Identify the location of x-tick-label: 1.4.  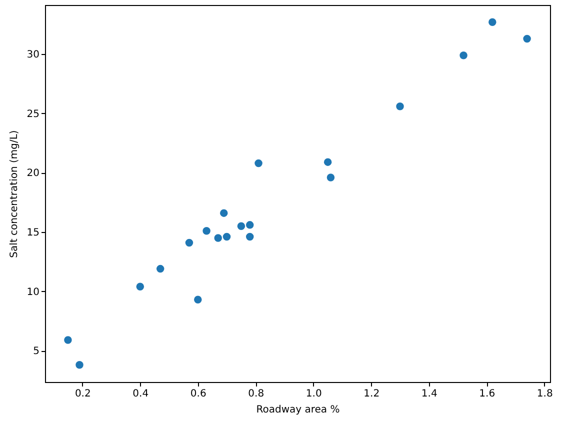
(429, 394).